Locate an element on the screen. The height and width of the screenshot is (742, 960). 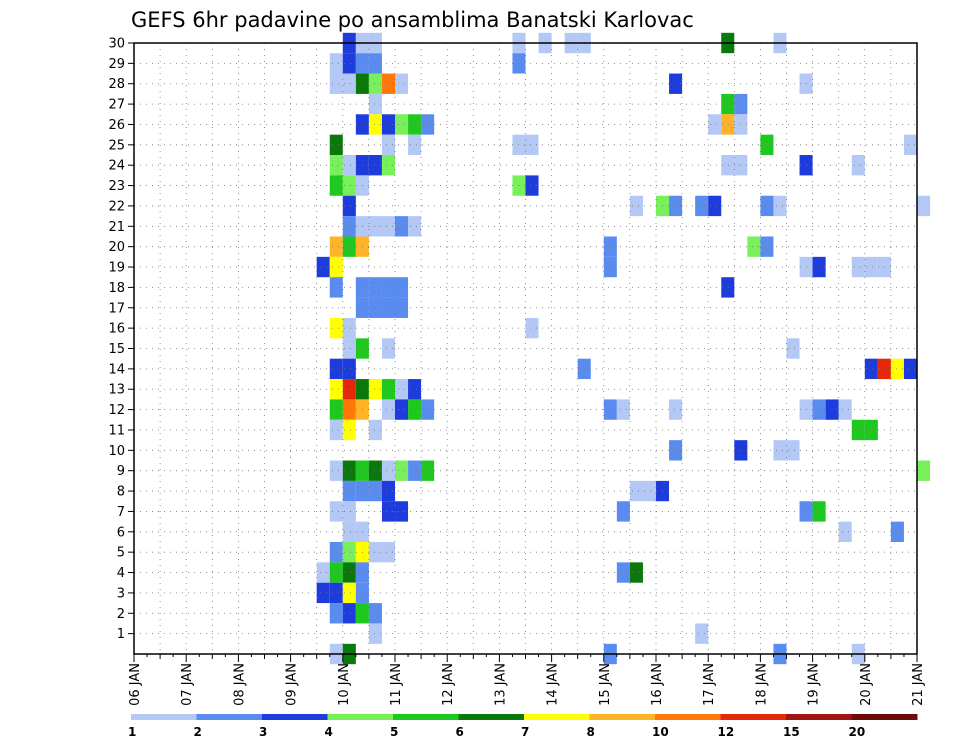
y-tick-label: 30 is located at coordinates (116, 44).